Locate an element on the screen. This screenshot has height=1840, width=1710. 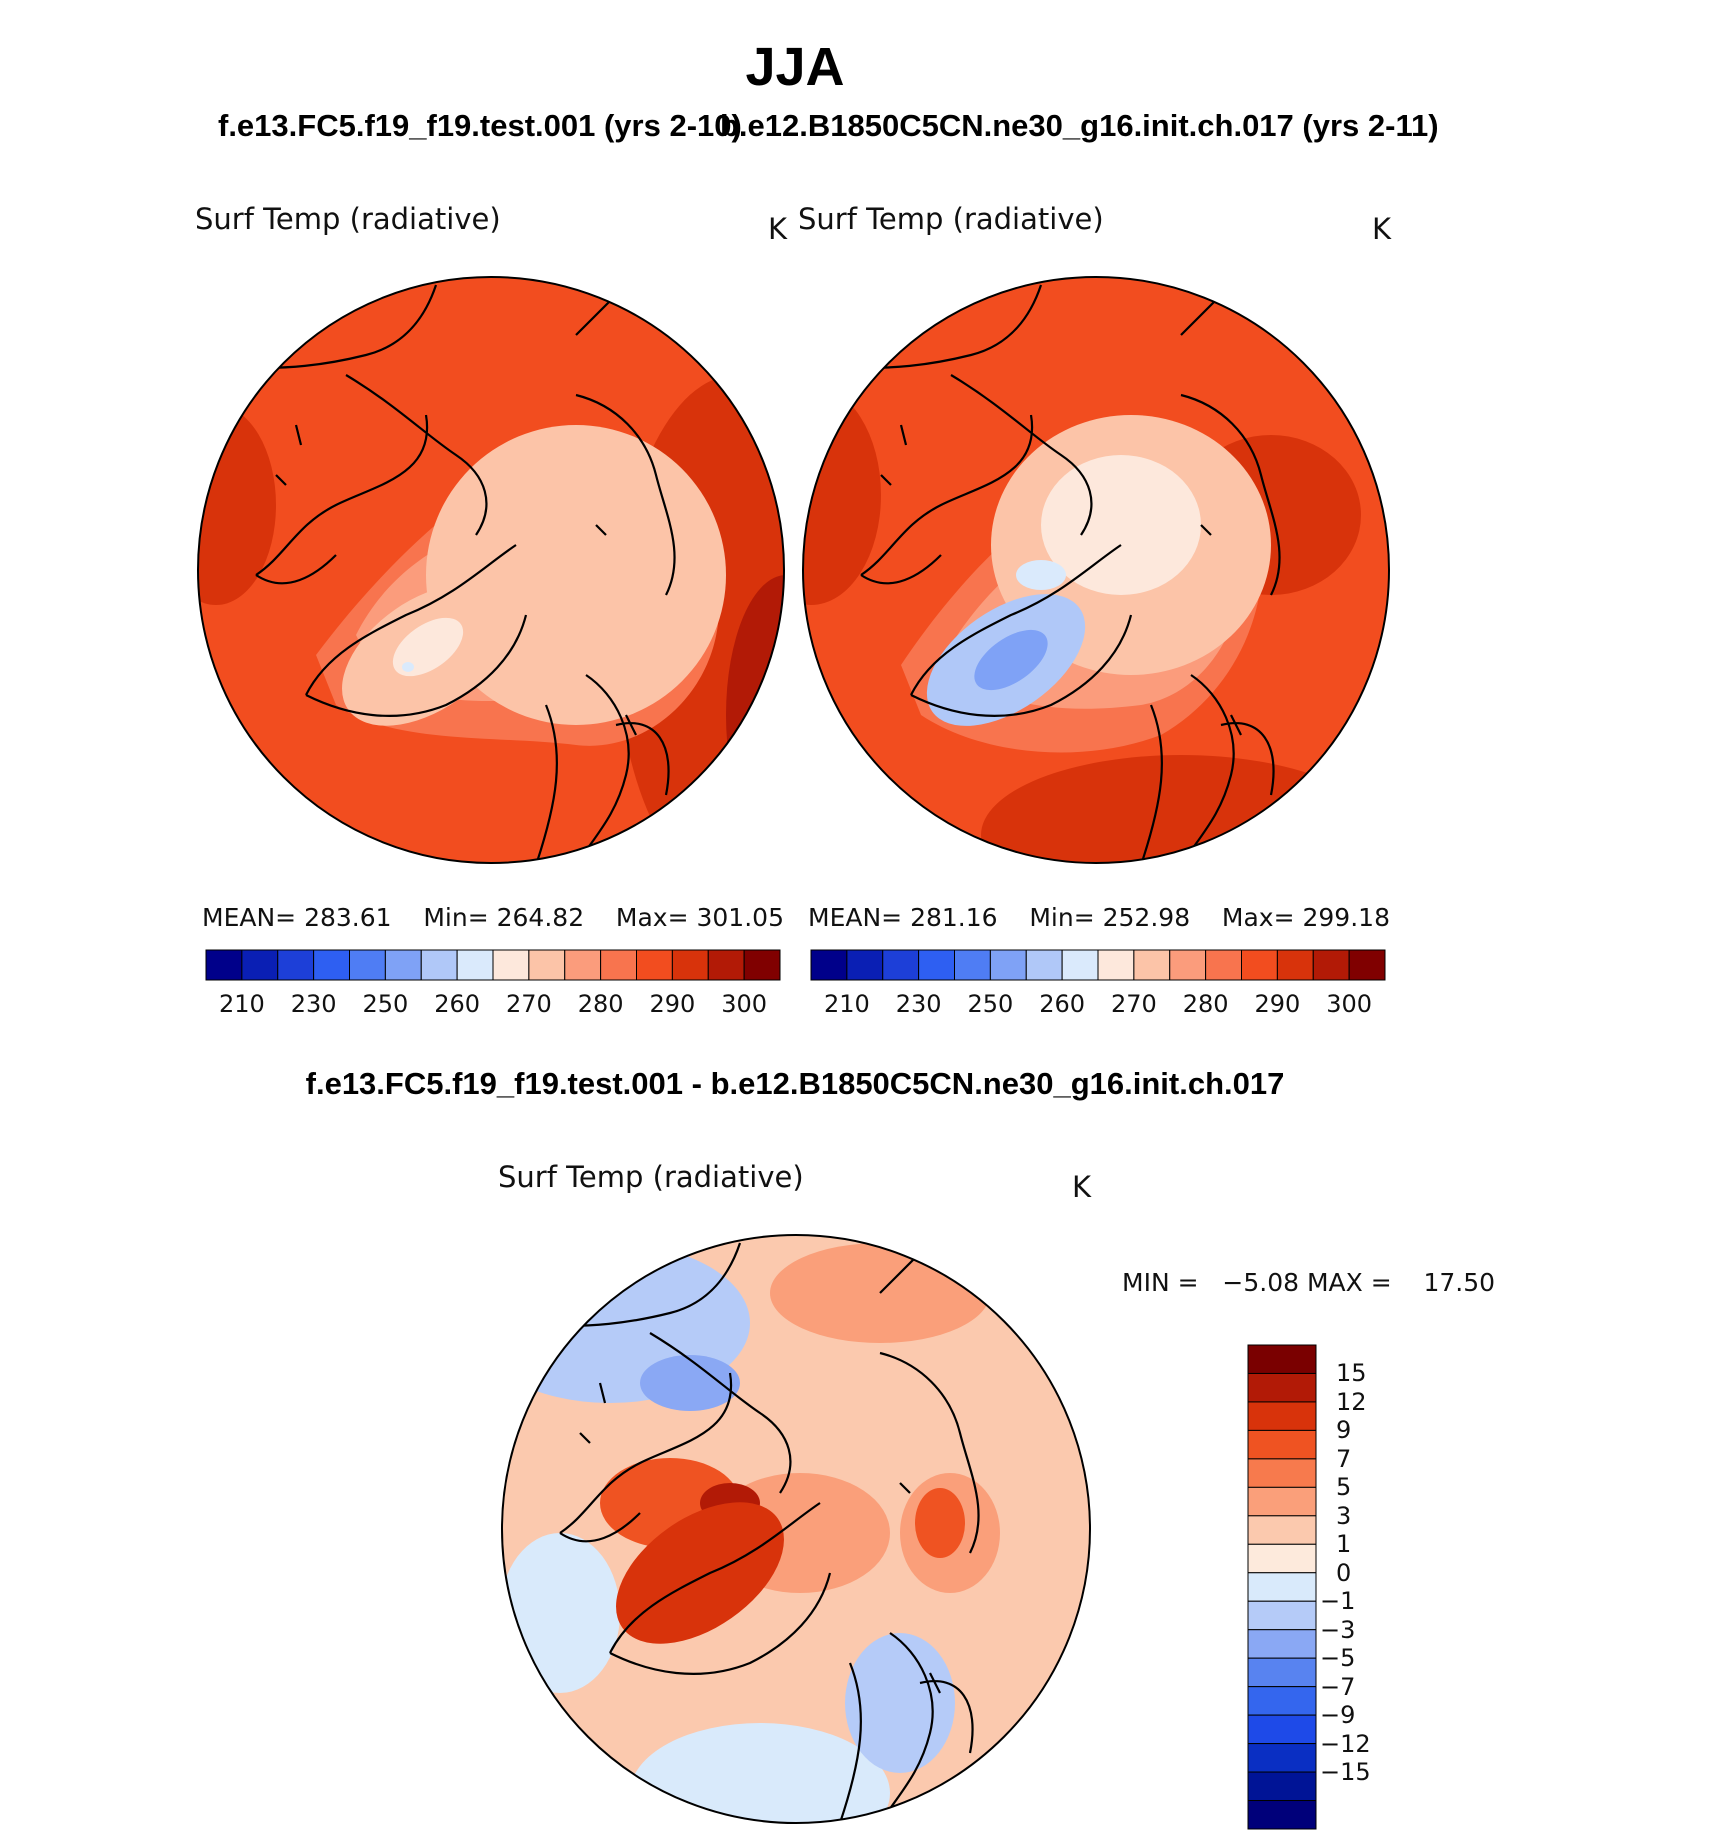
panel3-coastlines is located at coordinates (759, 1529).